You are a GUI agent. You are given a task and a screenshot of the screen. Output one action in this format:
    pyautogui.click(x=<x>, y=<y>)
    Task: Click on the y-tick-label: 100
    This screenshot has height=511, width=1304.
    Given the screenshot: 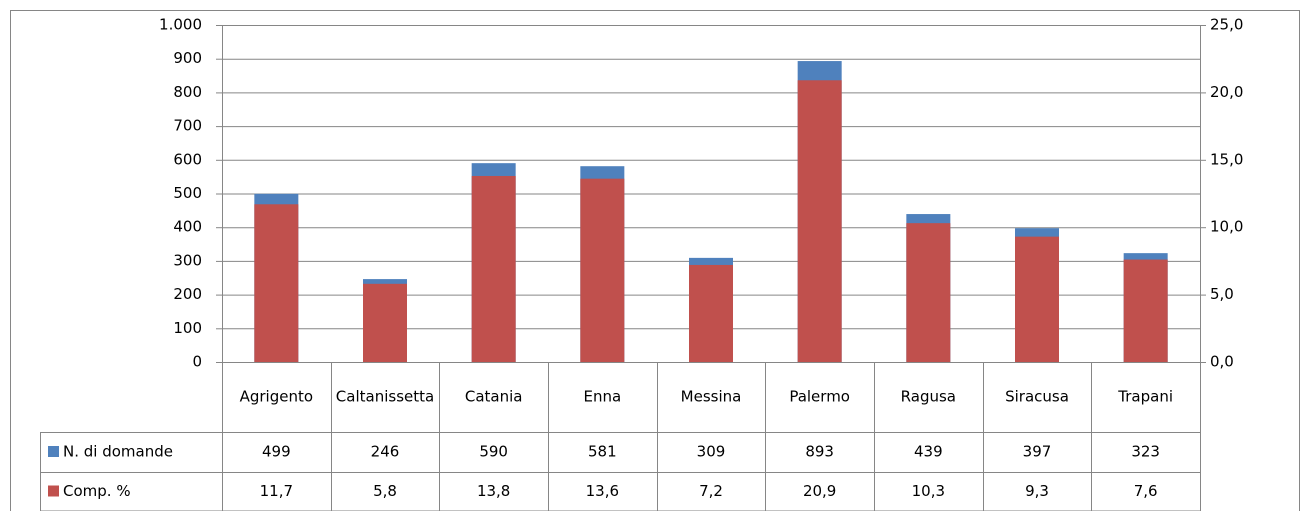 What is the action you would take?
    pyautogui.click(x=187, y=328)
    